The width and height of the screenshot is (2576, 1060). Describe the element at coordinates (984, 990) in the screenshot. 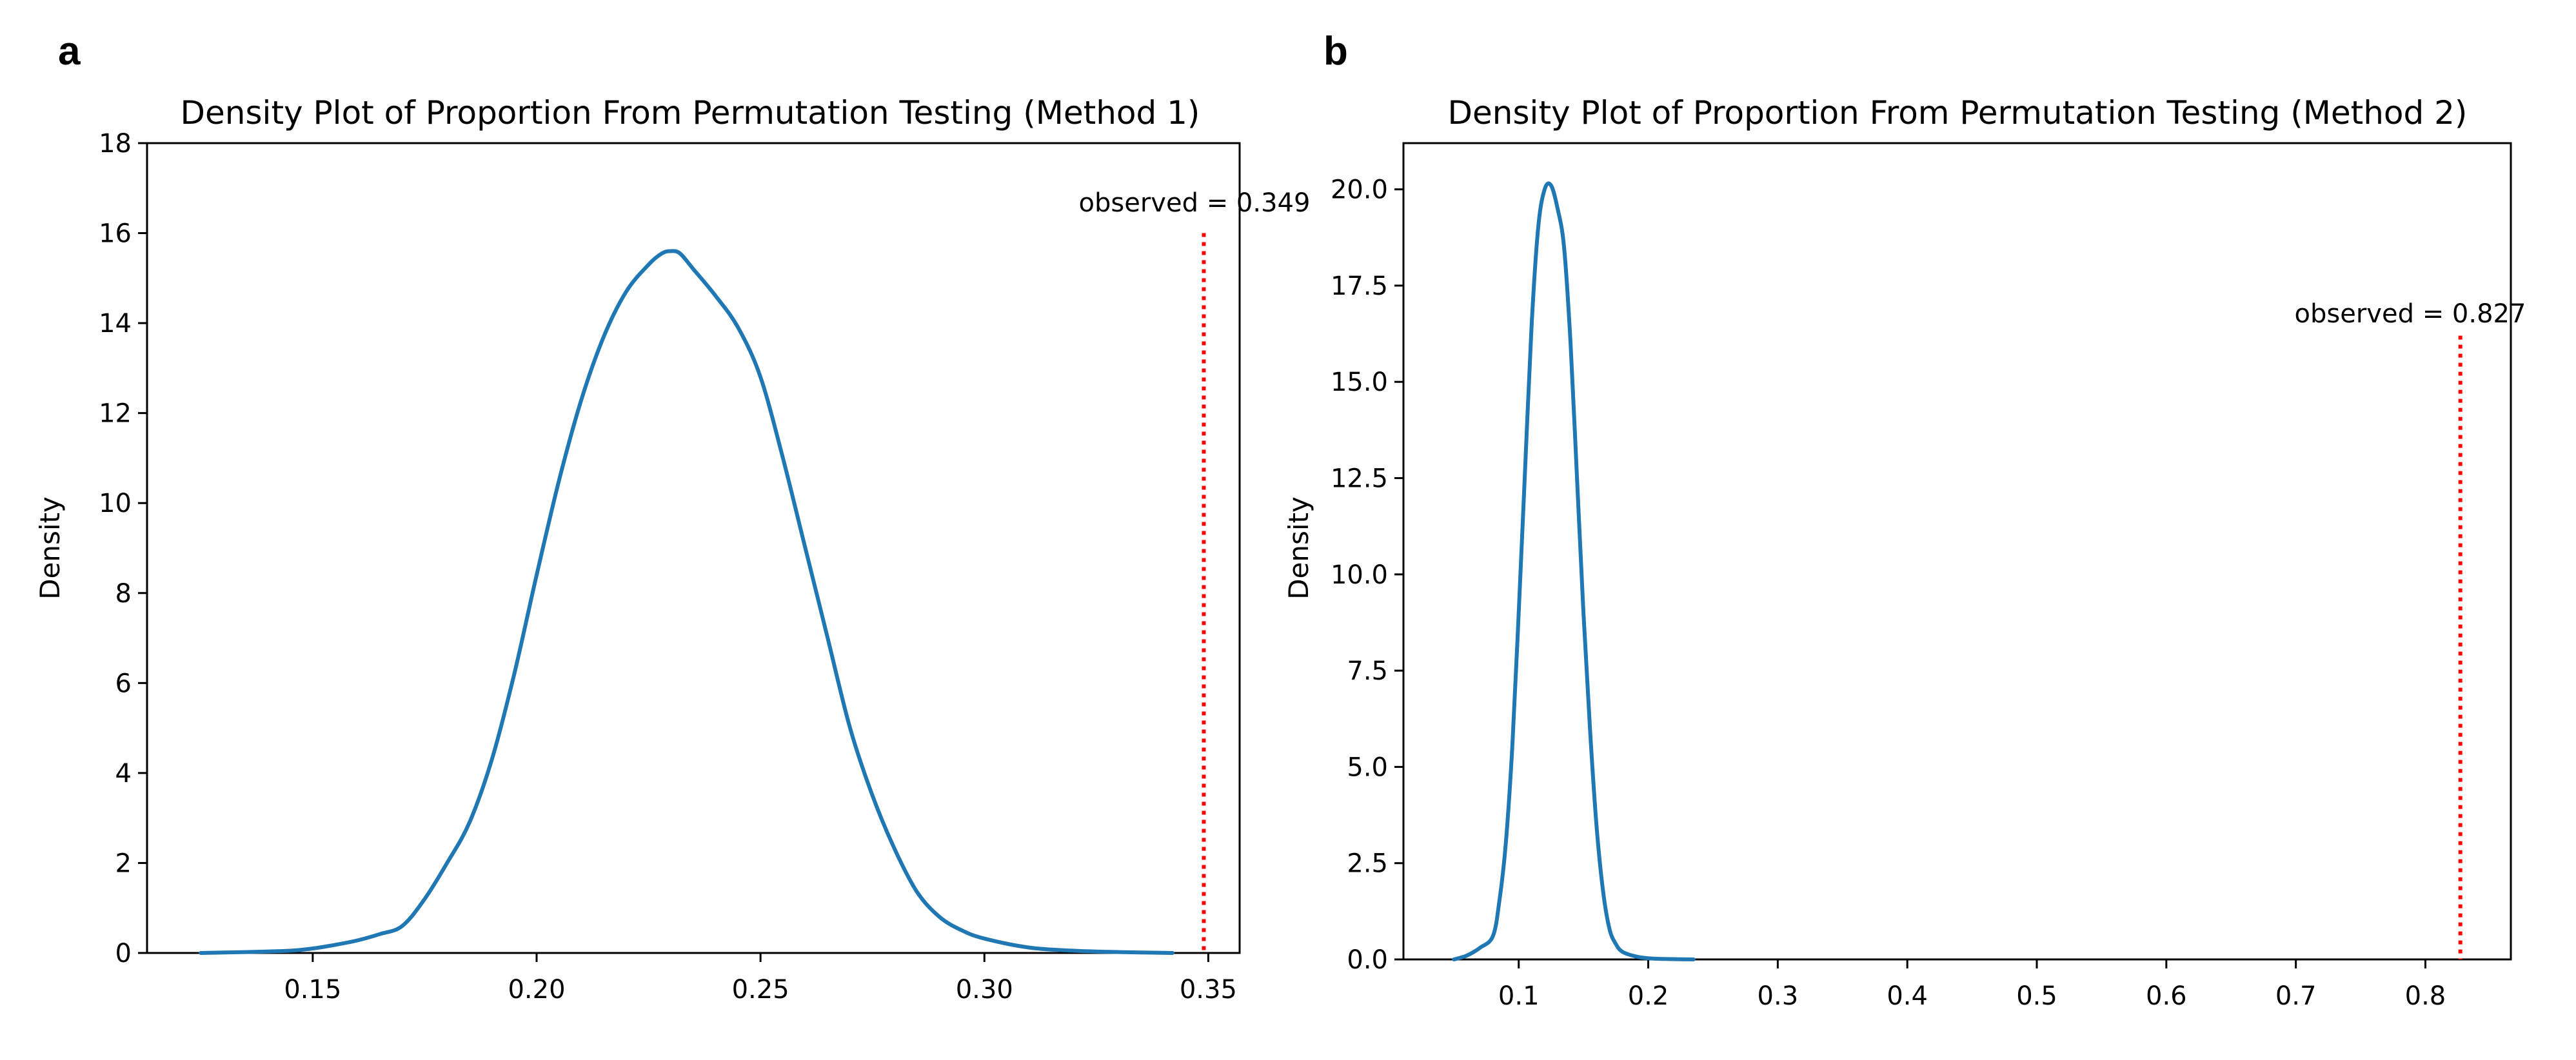

I see `panel-a-xtick-label: 0.30` at that location.